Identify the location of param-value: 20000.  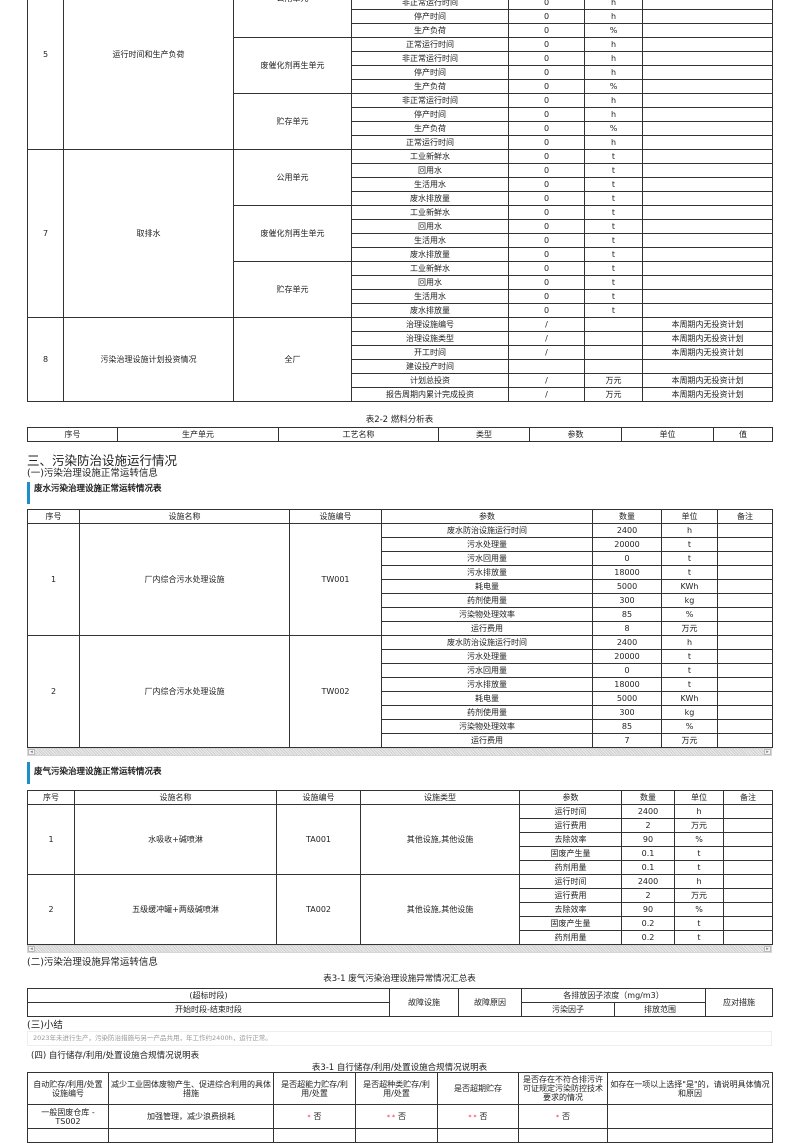
(627, 544).